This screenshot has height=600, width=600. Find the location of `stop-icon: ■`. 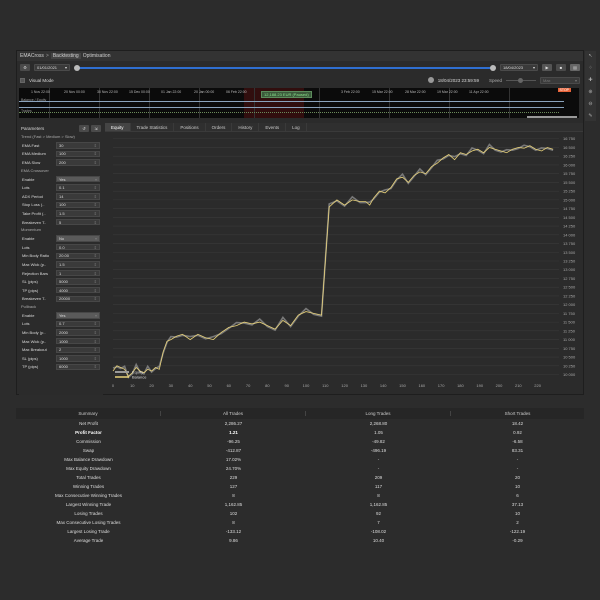

stop-icon: ■ is located at coordinates (561, 67).